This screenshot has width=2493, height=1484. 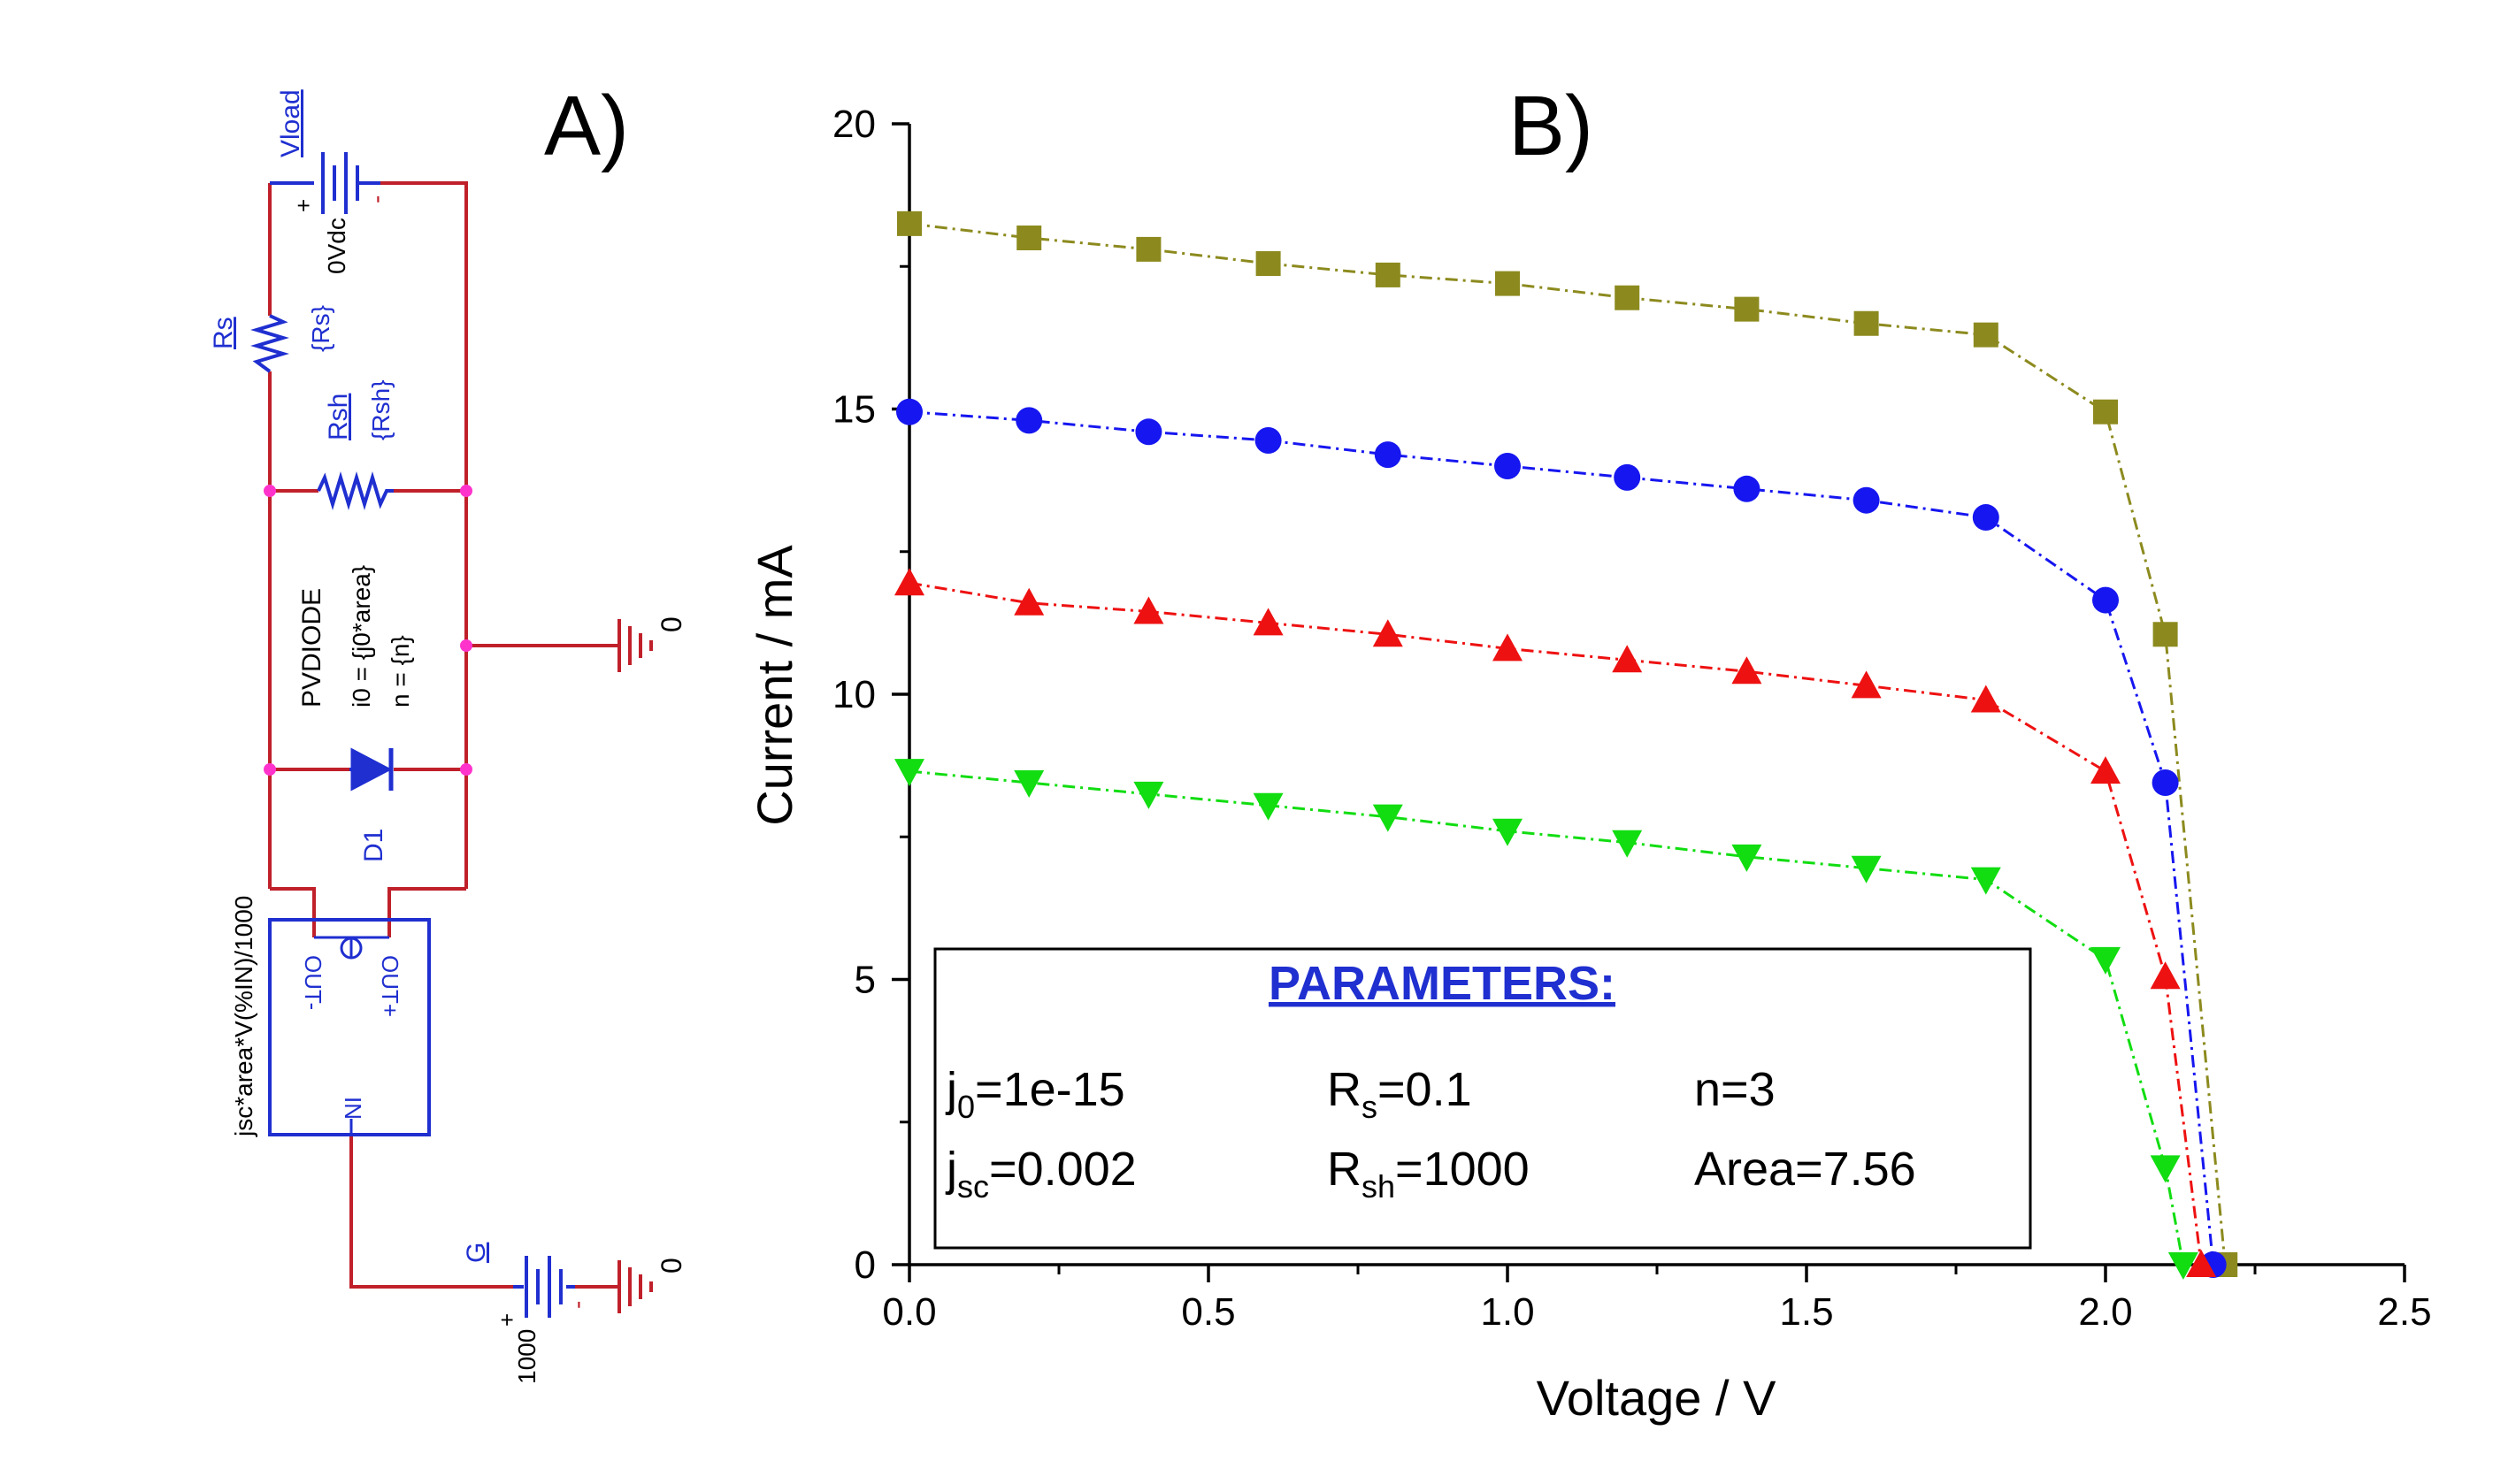 What do you see at coordinates (671, 1266) in the screenshot?
I see `ground-2-value: 0` at bounding box center [671, 1266].